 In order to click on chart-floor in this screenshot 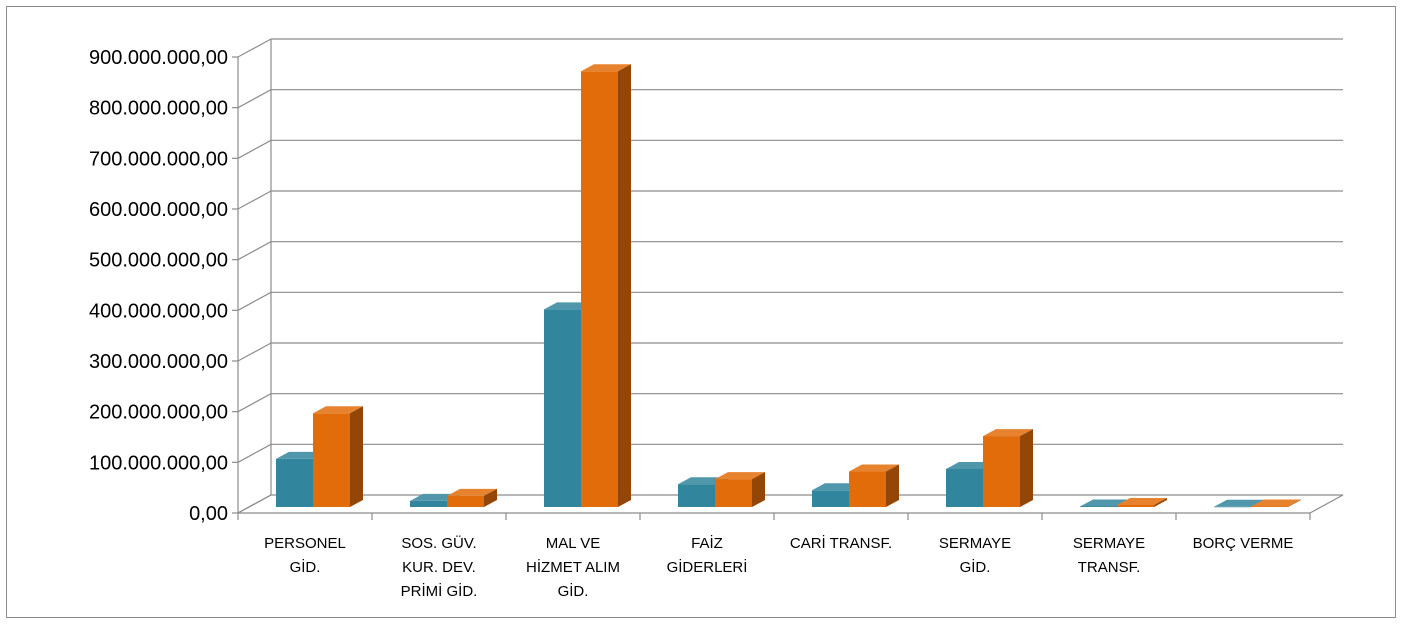, I will do `click(790, 504)`.